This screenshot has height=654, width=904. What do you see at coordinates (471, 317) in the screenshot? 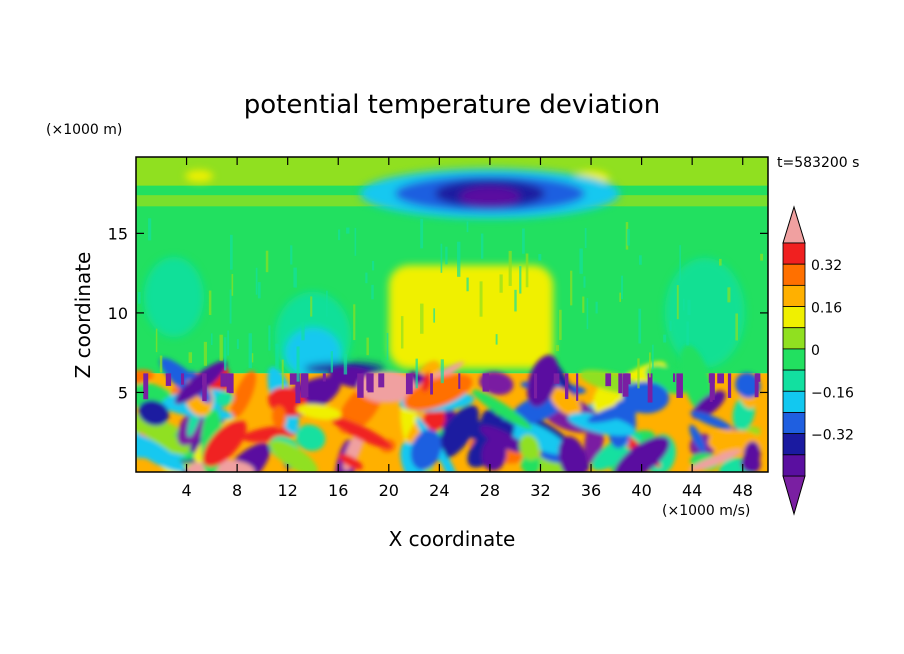
I see `warm-column` at bounding box center [471, 317].